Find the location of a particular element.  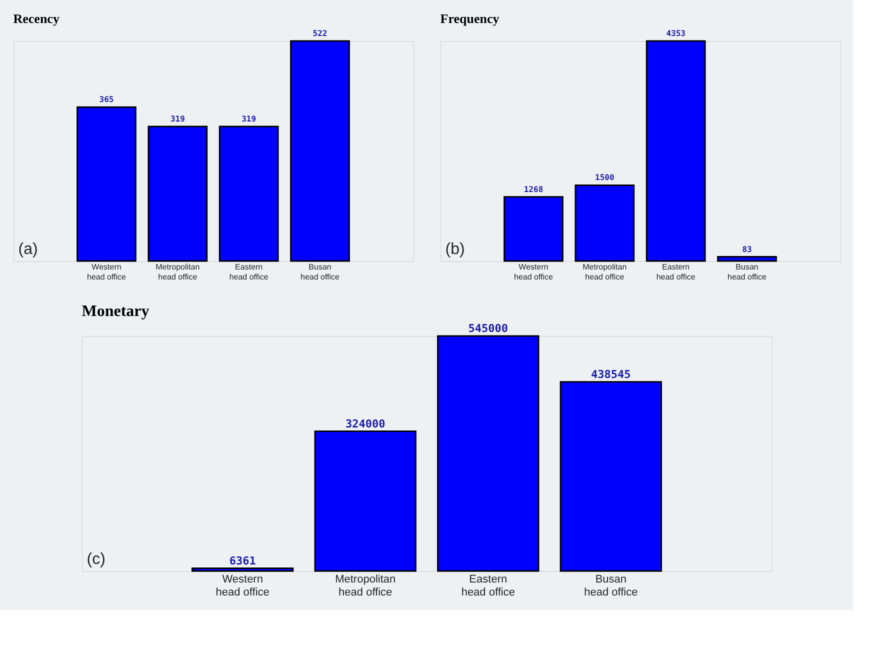

data-label: 324000 is located at coordinates (365, 423).